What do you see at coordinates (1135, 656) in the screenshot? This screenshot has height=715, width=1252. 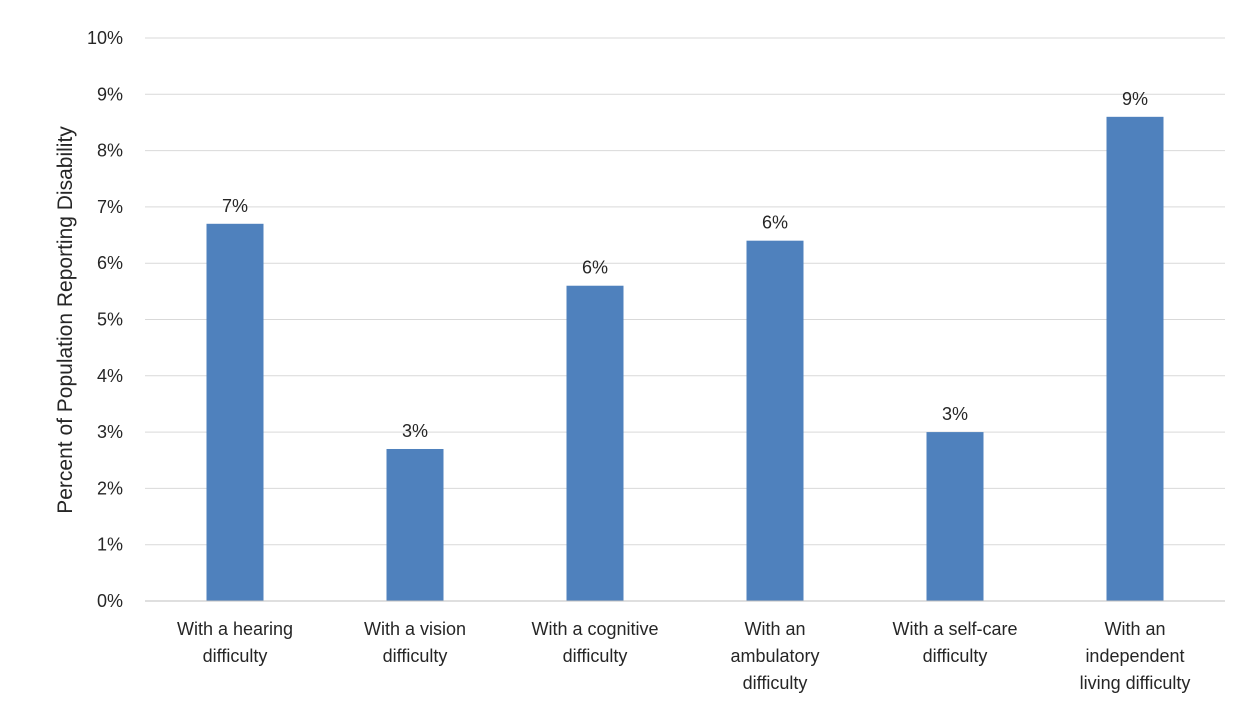 I see `x-category-label: With an independent living difficulty` at bounding box center [1135, 656].